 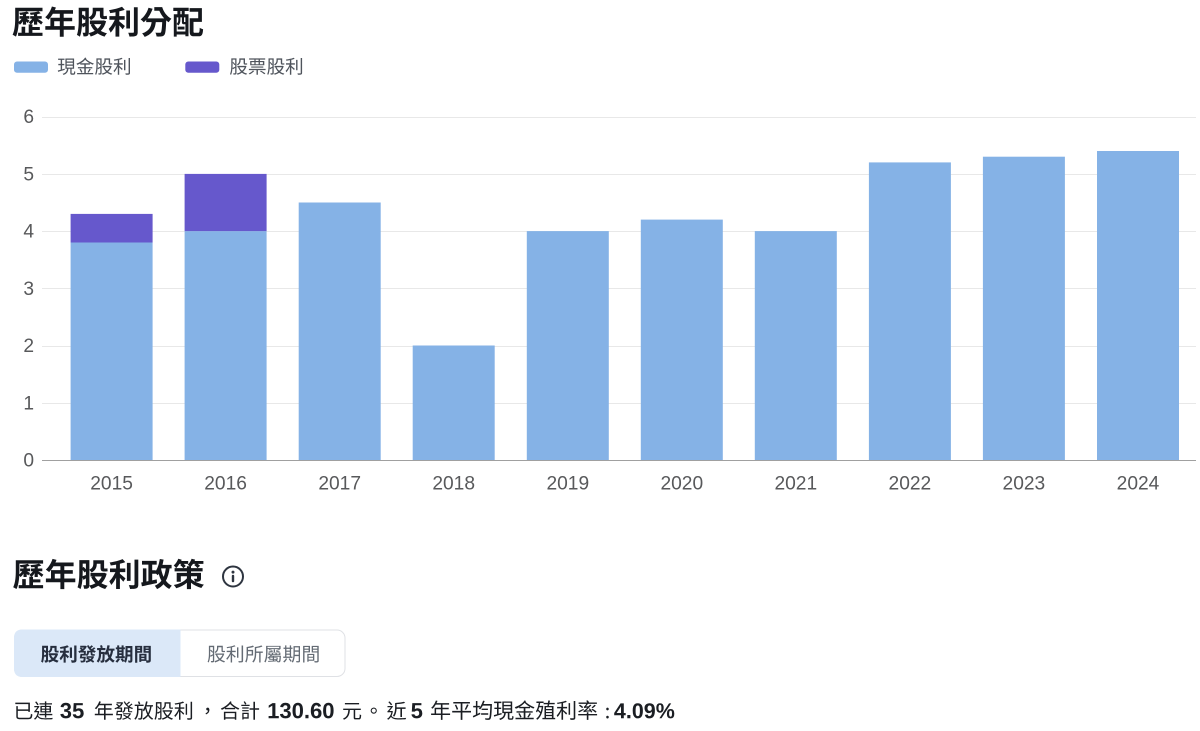 What do you see at coordinates (28, 232) in the screenshot?
I see `svg-text: 4` at bounding box center [28, 232].